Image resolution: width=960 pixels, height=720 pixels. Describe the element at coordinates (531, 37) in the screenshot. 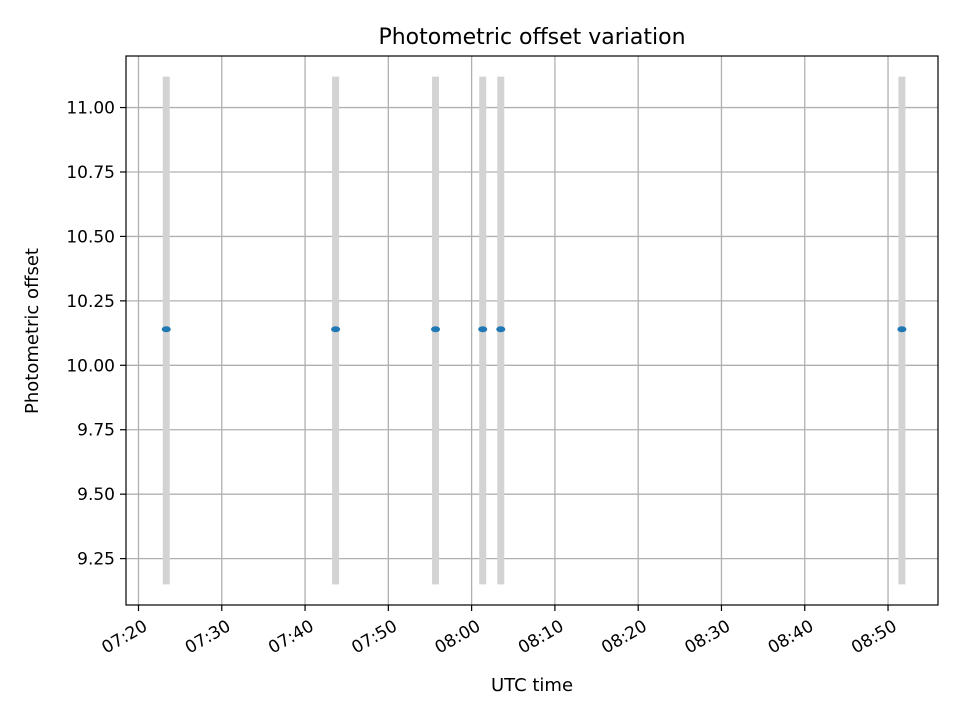

I see `chart-title: Photometric offset variation` at that location.